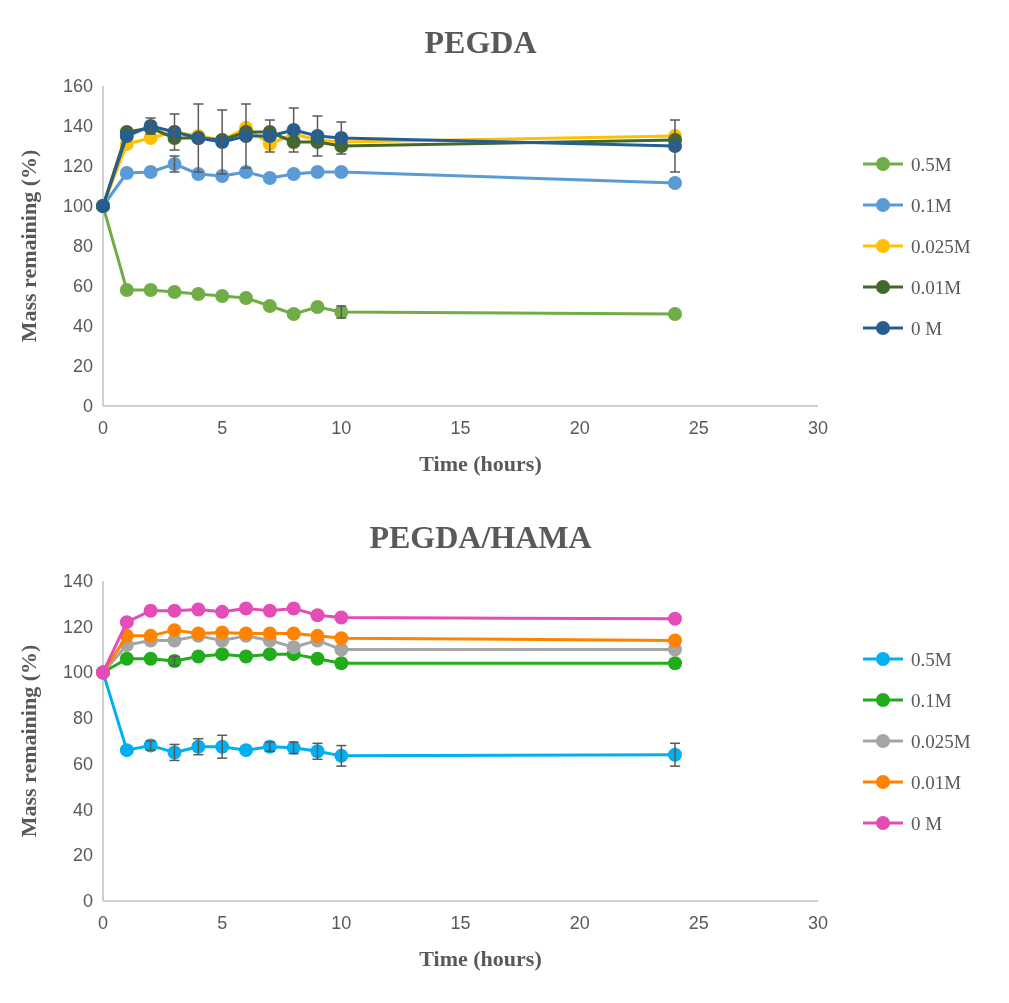 The image size is (1009, 1003). Describe the element at coordinates (77, 86) in the screenshot. I see `y-tick-label: 160` at that location.